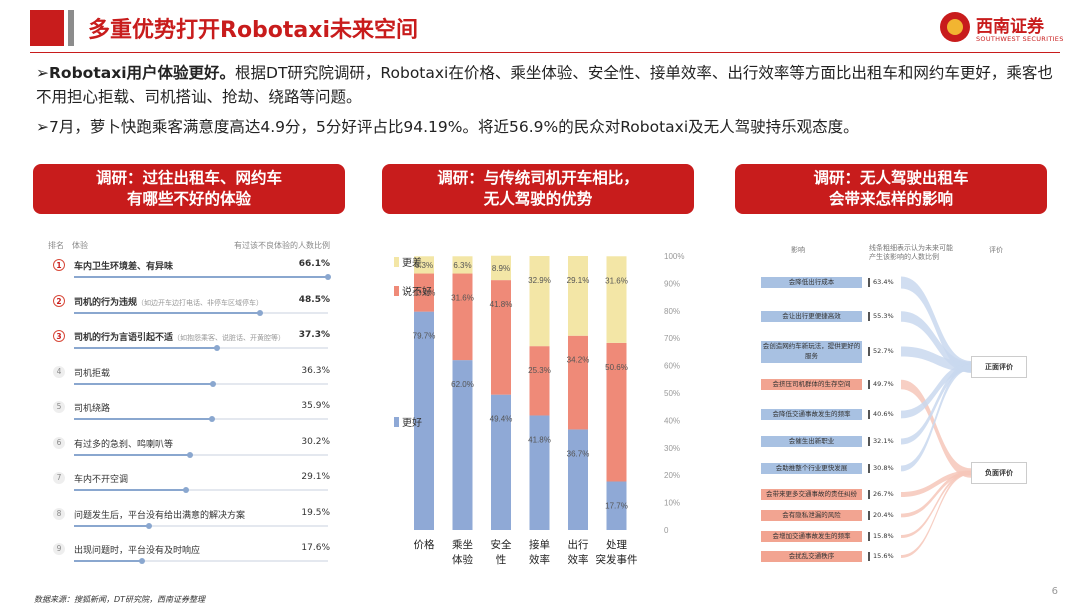  What do you see at coordinates (188, 381) in the screenshot?
I see `list-item: 4 司机拒载 36.3%` at bounding box center [188, 381].